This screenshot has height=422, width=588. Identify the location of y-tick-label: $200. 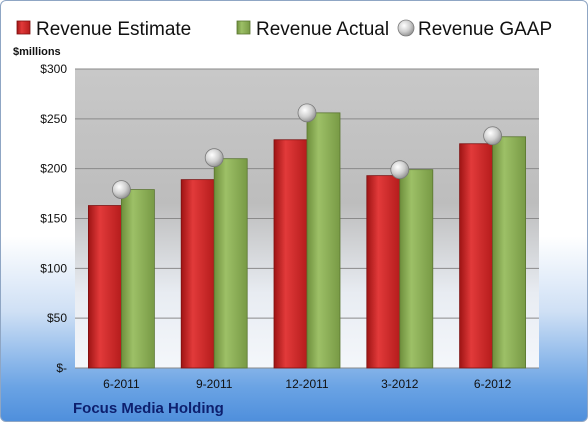
(53, 169).